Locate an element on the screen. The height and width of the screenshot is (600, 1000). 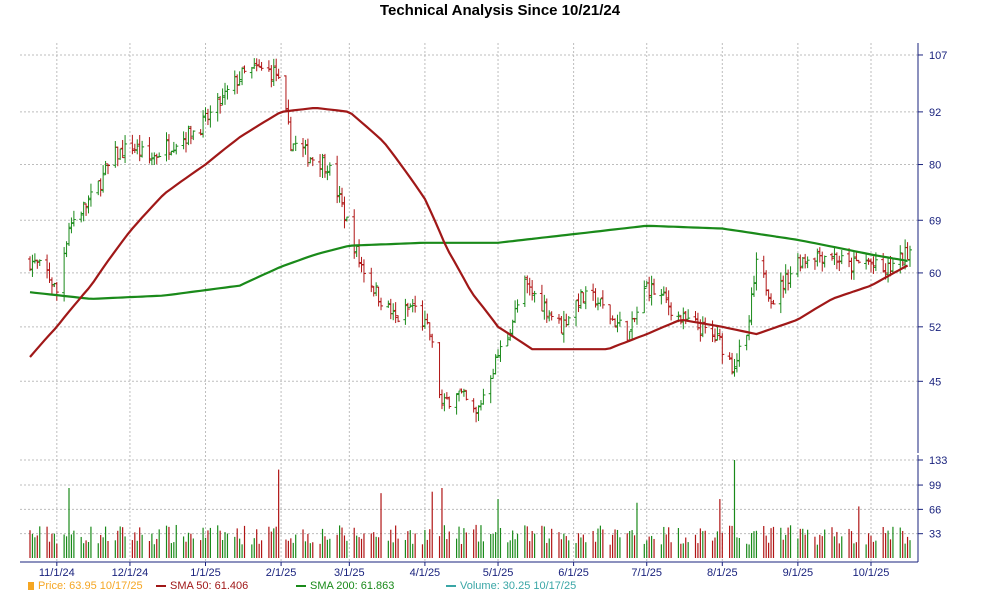
x-tick-label: 1/1/25 is located at coordinates (205, 573).